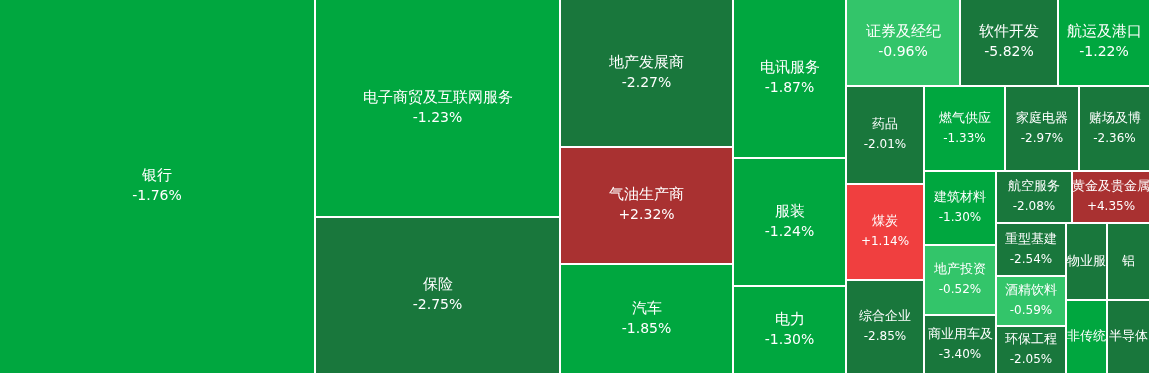 The width and height of the screenshot is (1149, 375). I want to click on category-label: 软件开发, so click(1009, 31).